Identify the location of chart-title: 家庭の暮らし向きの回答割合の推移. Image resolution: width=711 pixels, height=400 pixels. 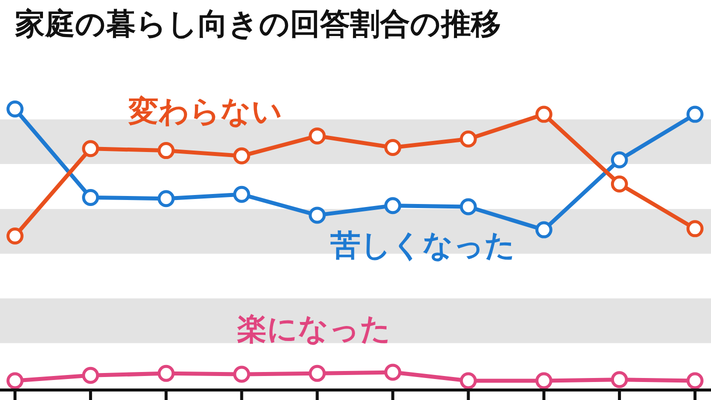
(258, 24).